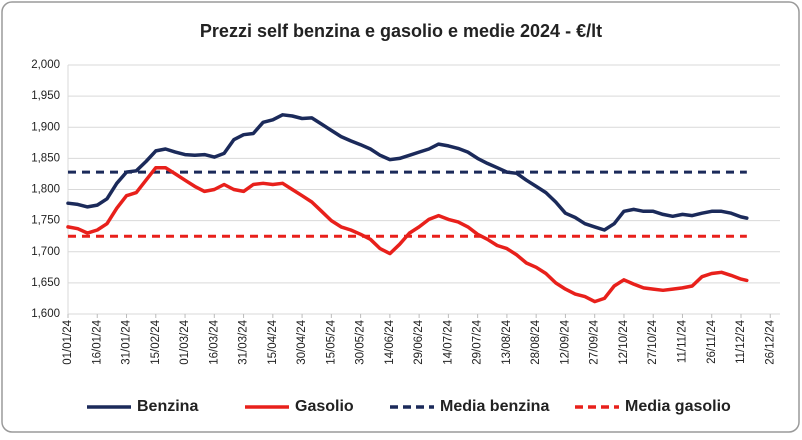 The height and width of the screenshot is (440, 802). What do you see at coordinates (324, 406) in the screenshot?
I see `legend-label: Gasolio` at bounding box center [324, 406].